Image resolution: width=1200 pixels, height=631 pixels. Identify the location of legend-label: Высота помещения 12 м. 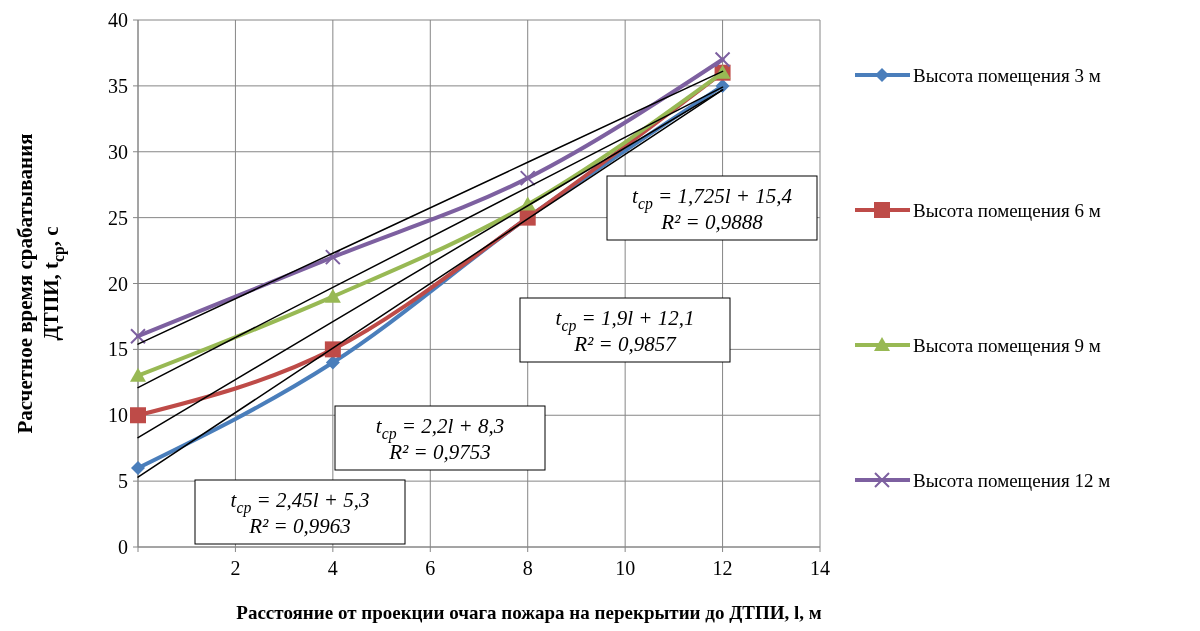
(1012, 480).